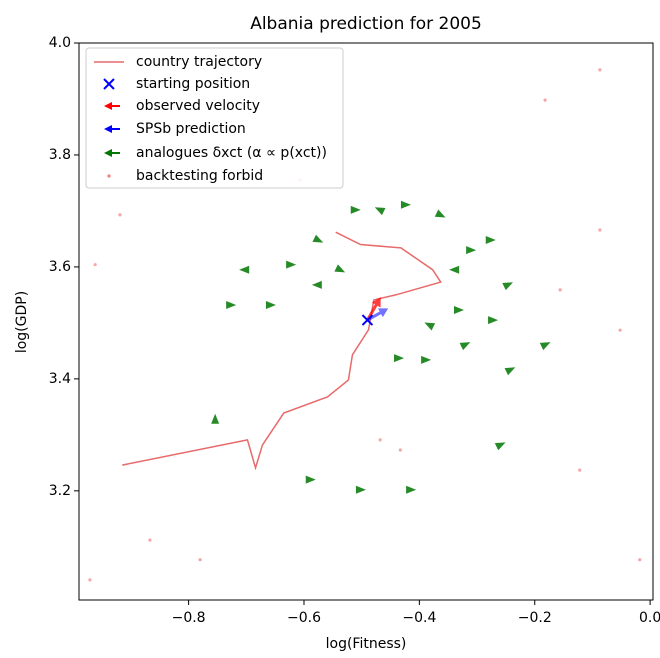 This screenshot has height=658, width=660. What do you see at coordinates (191, 129) in the screenshot?
I see `legend-label: SPSb prediction` at bounding box center [191, 129].